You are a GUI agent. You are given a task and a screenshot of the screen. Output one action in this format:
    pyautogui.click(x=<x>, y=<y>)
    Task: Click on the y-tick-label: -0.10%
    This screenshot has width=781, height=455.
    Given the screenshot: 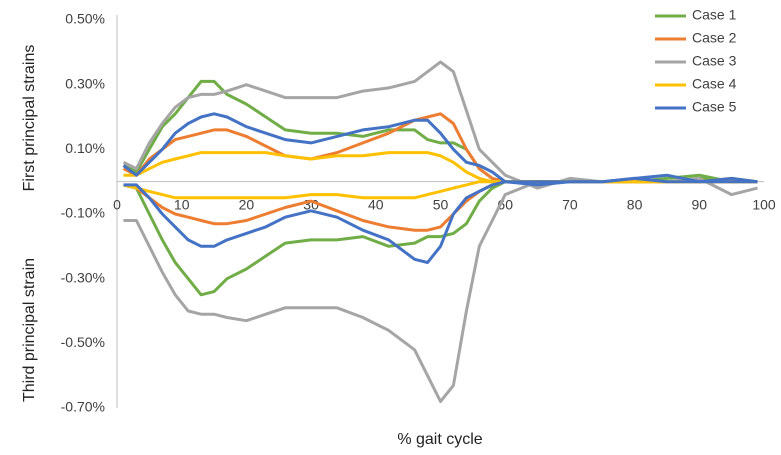 What is the action you would take?
    pyautogui.click(x=83, y=213)
    